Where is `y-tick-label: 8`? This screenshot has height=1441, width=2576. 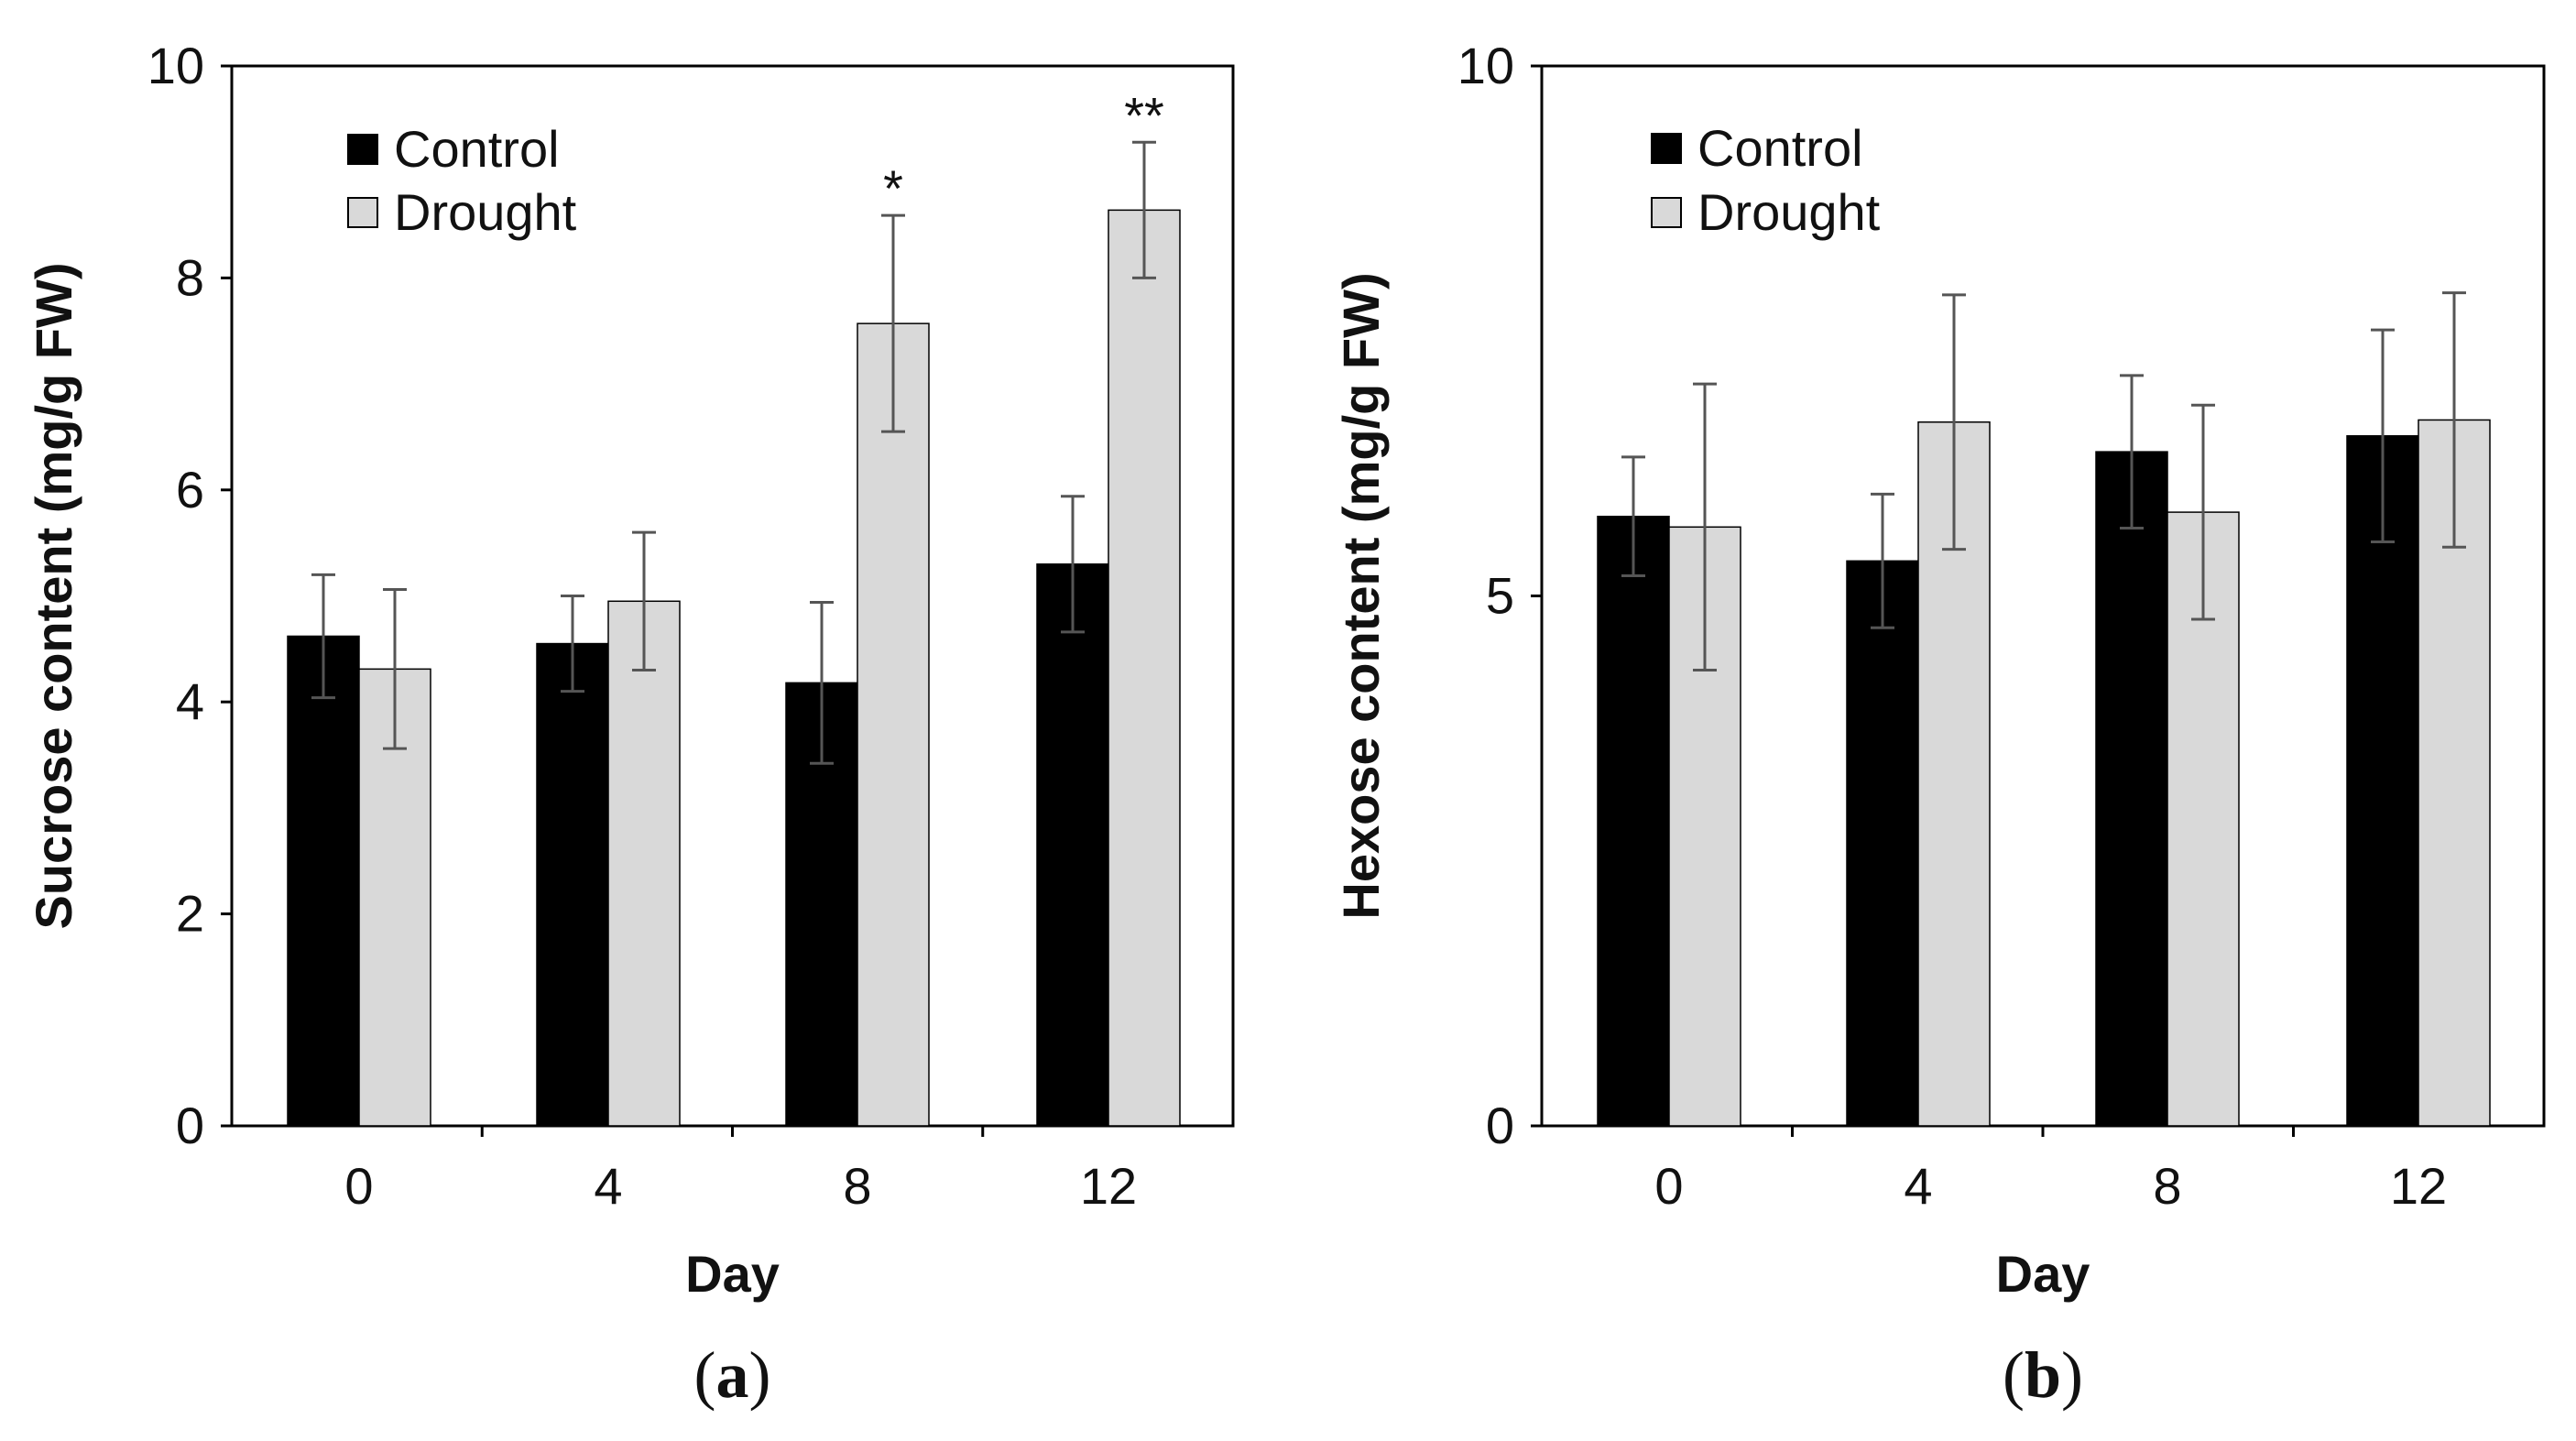 y-tick-label: 8 is located at coordinates (190, 277).